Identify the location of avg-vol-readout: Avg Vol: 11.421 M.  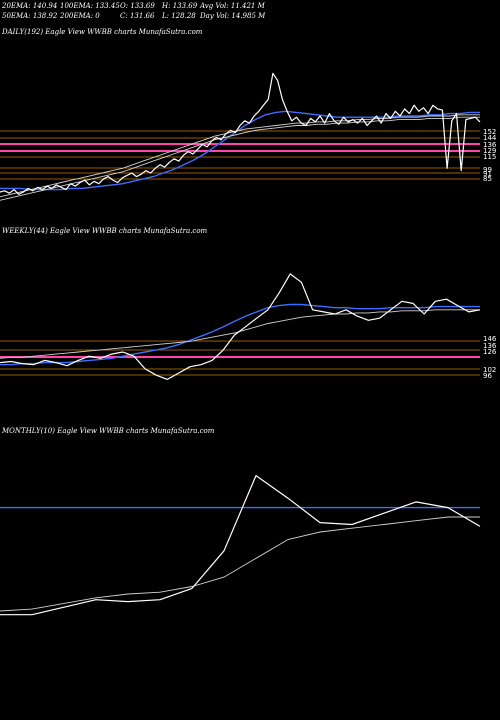
(232, 6).